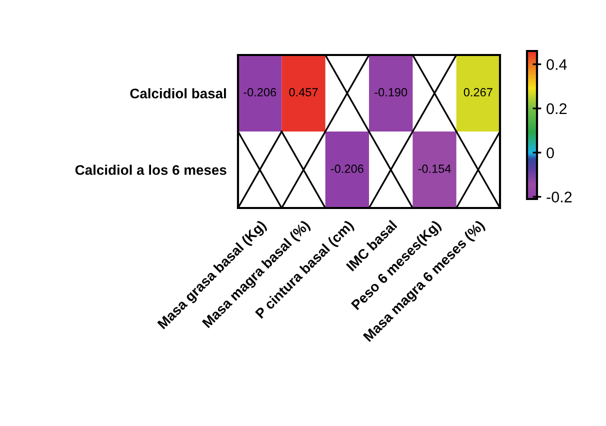 The image size is (606, 426). What do you see at coordinates (478, 92) in the screenshot?
I see `data-label: 0.267` at bounding box center [478, 92].